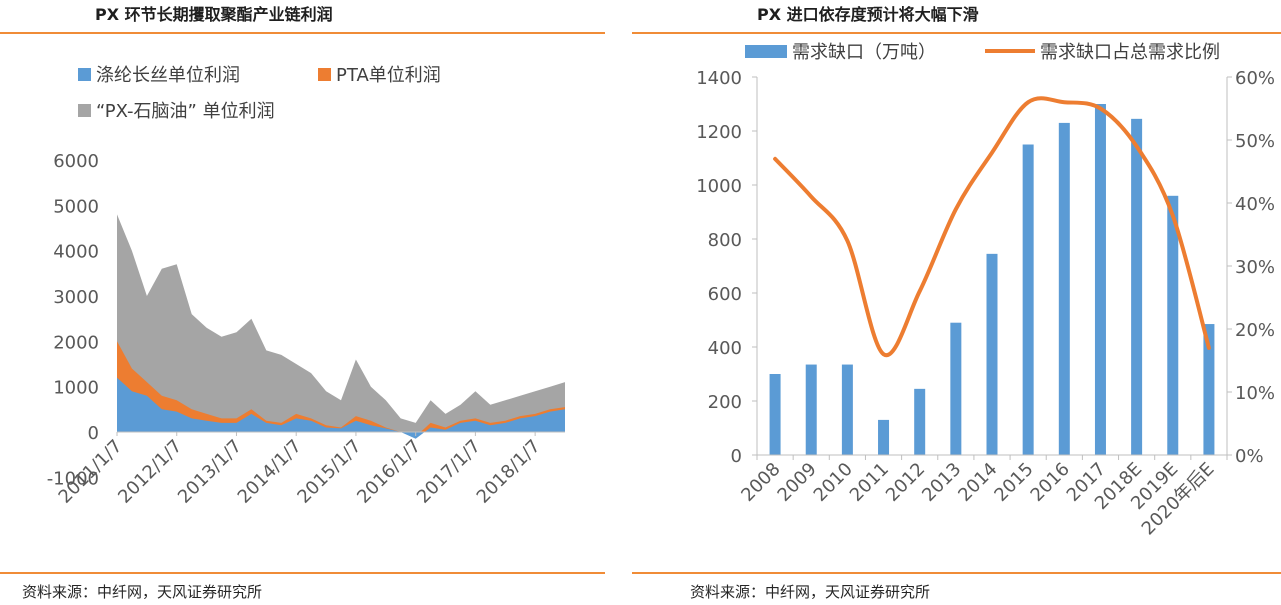 The width and height of the screenshot is (1281, 605). I want to click on left-y-tick-label: 5000, so click(76, 206).